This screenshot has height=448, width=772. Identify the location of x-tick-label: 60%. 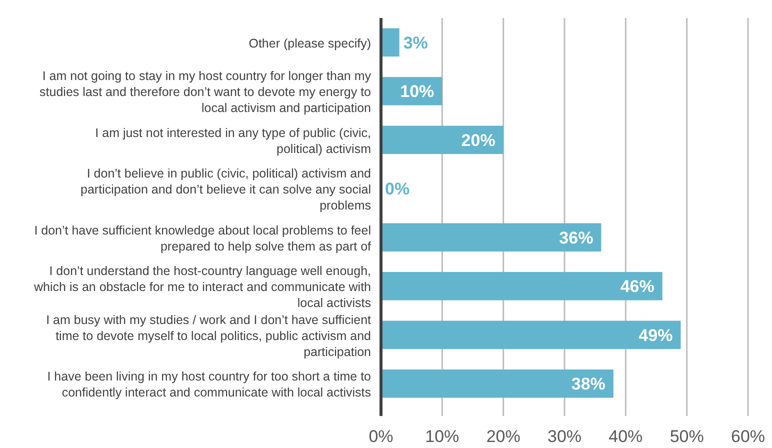
(748, 436).